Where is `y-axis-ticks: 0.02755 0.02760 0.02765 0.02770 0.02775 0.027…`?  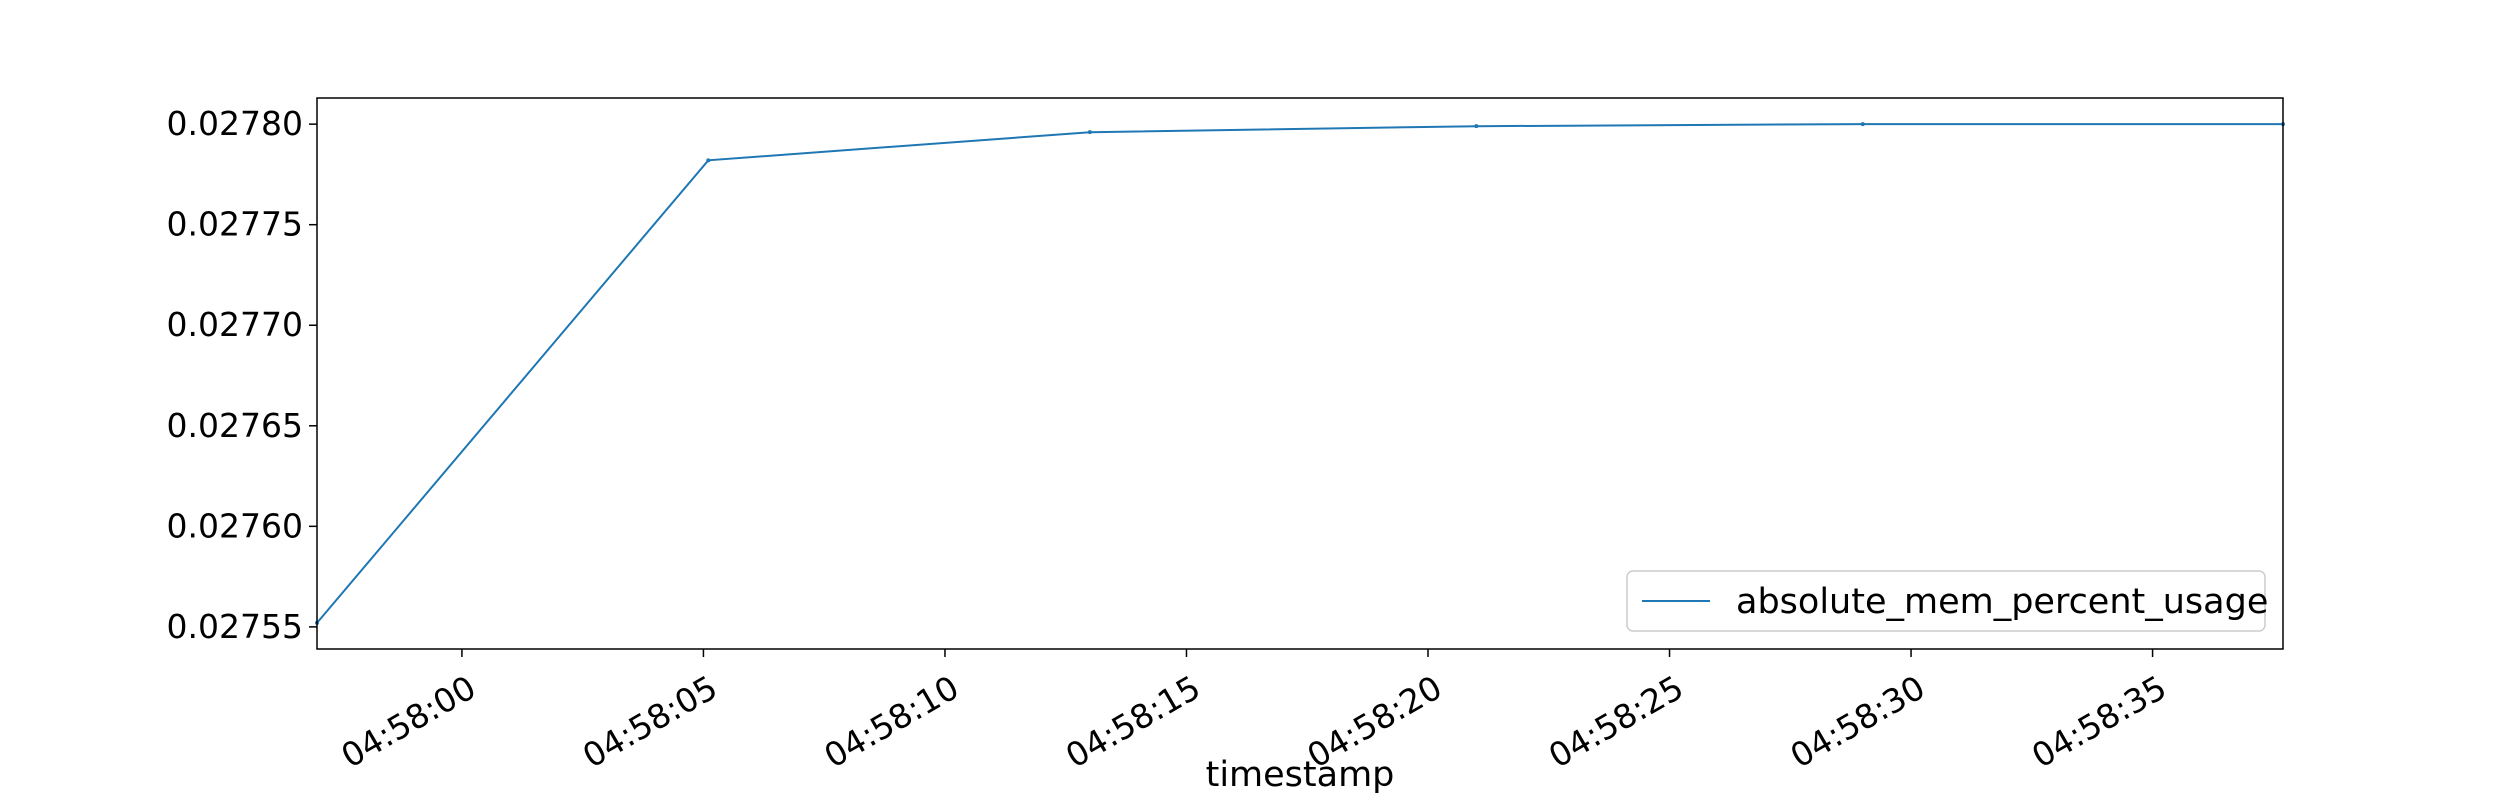
y-axis-ticks: 0.02755 0.02760 0.02765 0.02770 0.02775 0.027… is located at coordinates (242, 375).